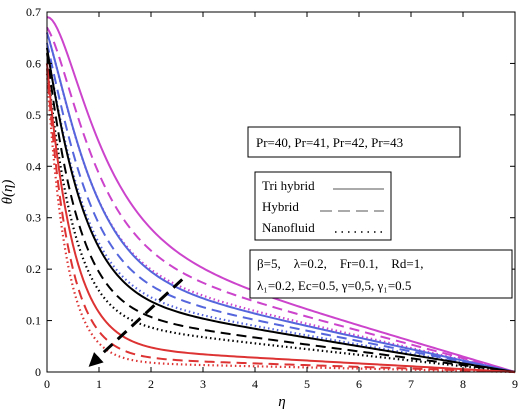  I want to click on y-tick-label: 0.7, so click(33, 12).